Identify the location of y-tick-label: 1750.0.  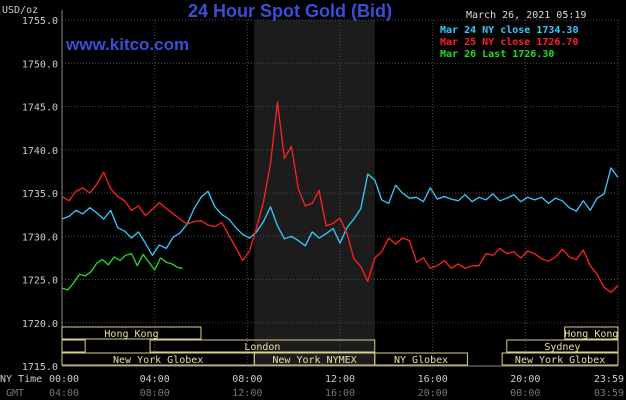
(40, 64).